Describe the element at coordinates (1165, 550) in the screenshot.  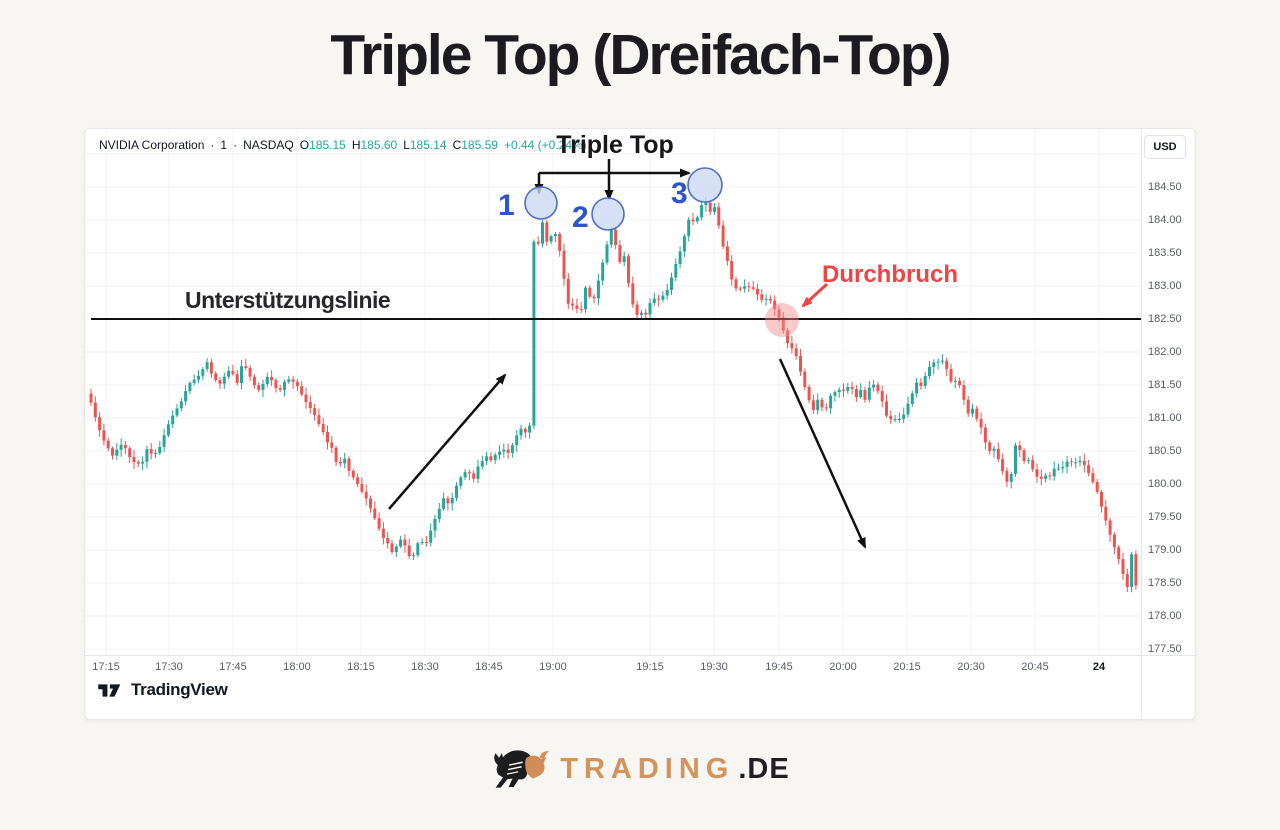
I see `y-tick-label: 179.00` at that location.